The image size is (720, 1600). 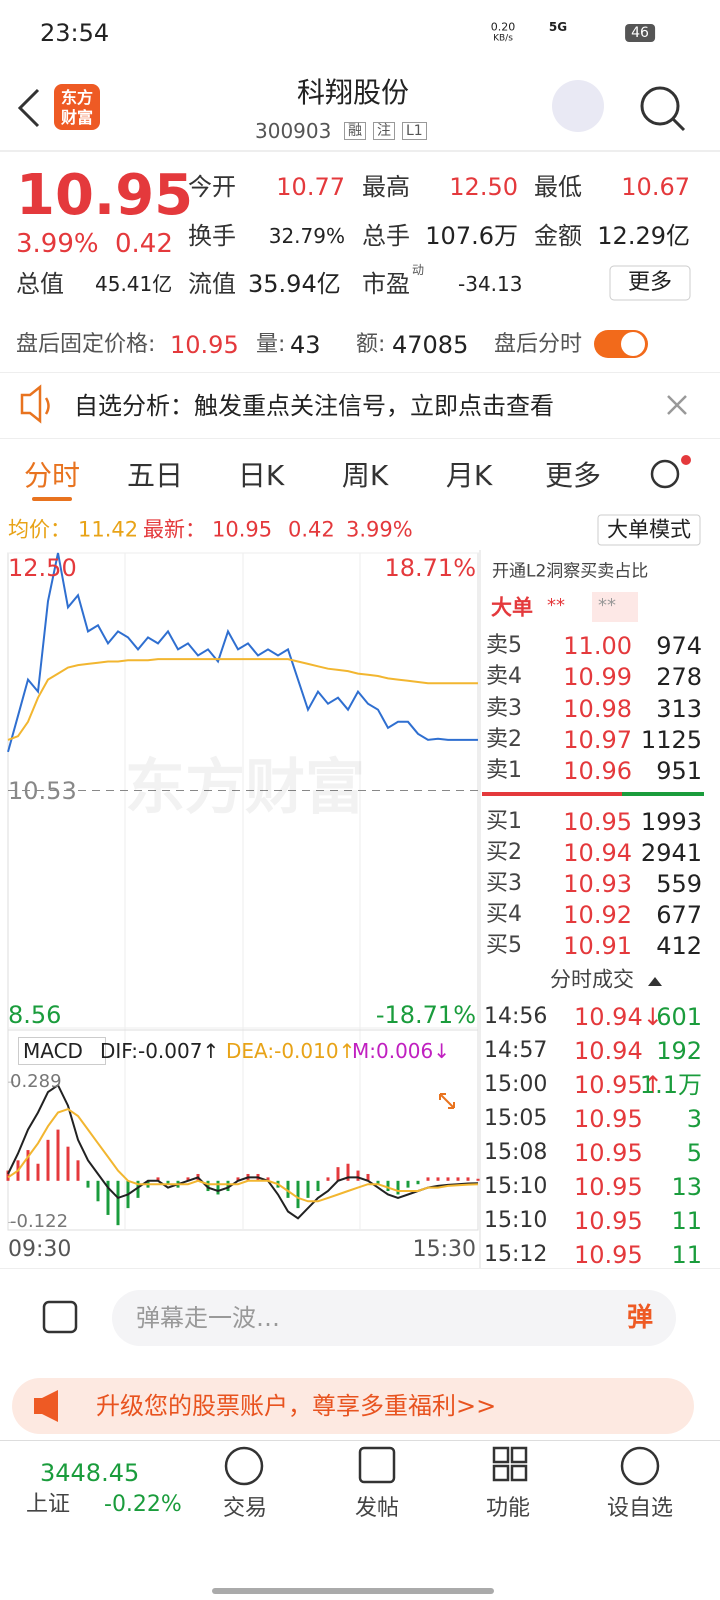 I want to click on tab: 日K, so click(x=261, y=475).